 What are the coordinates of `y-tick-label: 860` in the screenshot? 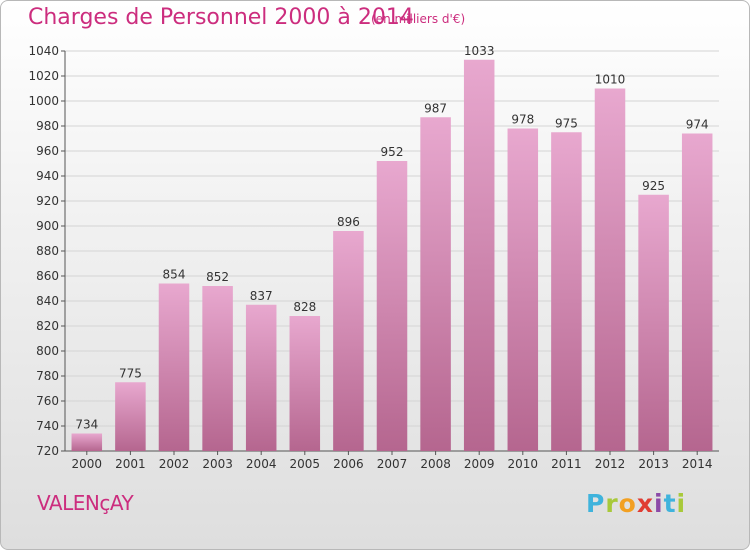 It's located at (47, 276).